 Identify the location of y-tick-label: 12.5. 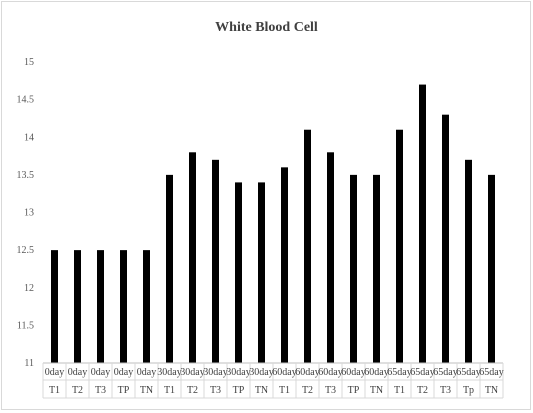
(26, 250).